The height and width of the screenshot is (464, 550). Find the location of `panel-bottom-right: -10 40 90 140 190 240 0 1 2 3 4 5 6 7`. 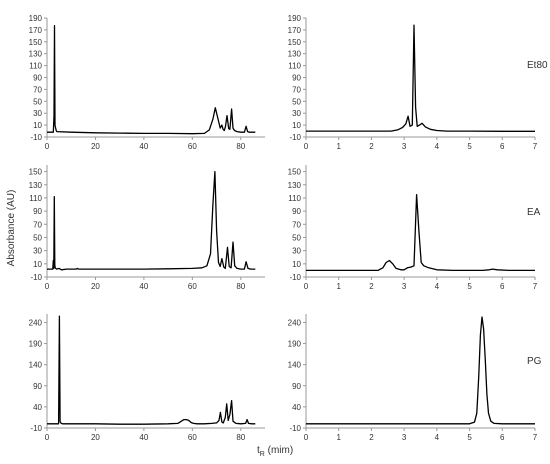

panel-bottom-right: -10 40 90 140 190 240 0 1 2 3 4 5 6 7 is located at coordinates (413, 378).